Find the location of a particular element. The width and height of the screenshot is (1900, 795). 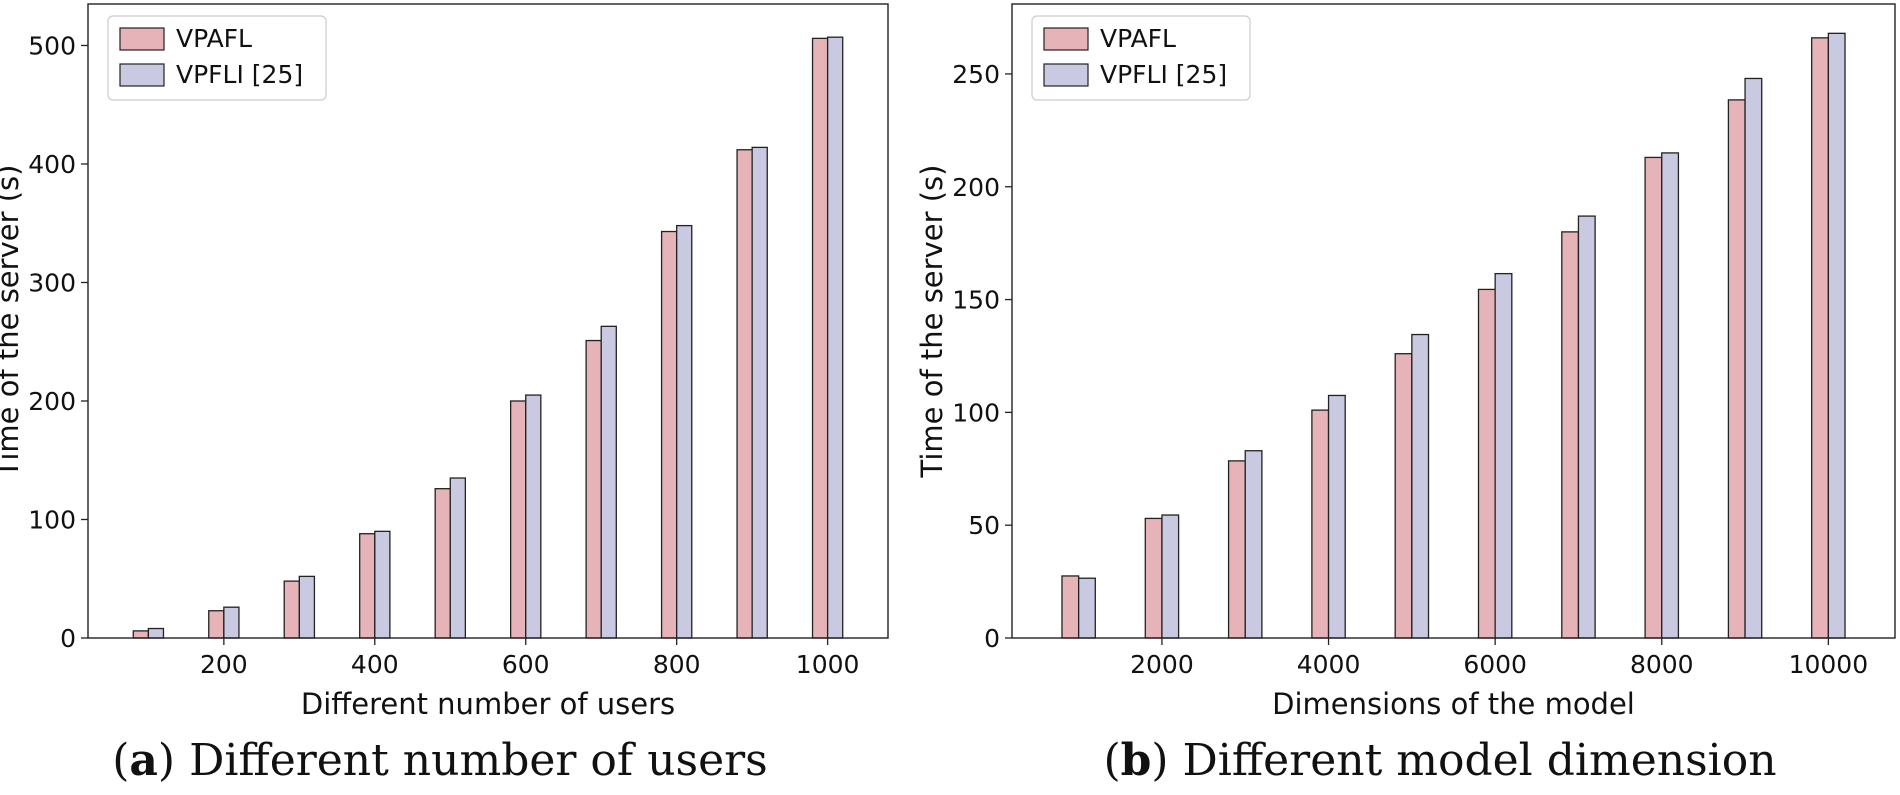

caption-a-letter: a is located at coordinates (143, 760).